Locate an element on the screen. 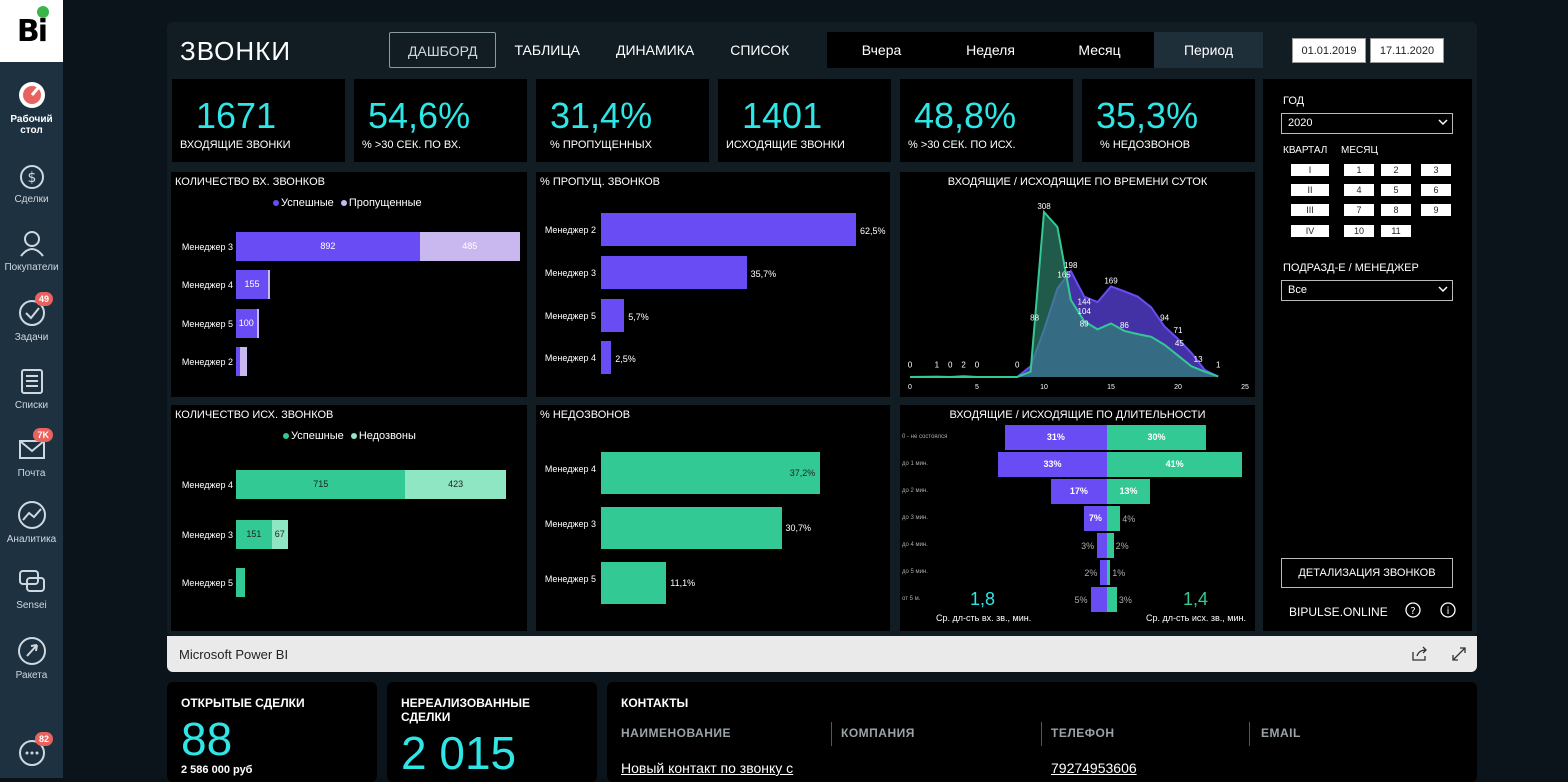 The width and height of the screenshot is (1568, 782). column-header-company: КОМПАНИЯ is located at coordinates (878, 733).